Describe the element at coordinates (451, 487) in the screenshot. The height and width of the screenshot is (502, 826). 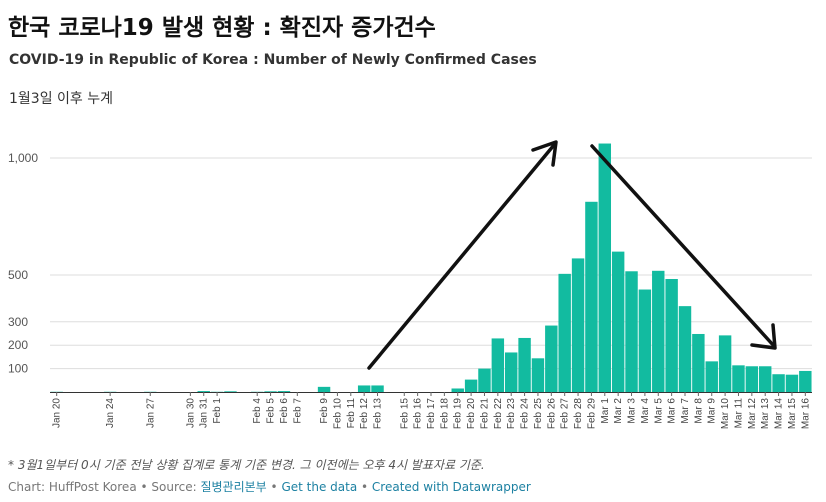
I see `datawrapper-link: Created with Datawrapper` at that location.